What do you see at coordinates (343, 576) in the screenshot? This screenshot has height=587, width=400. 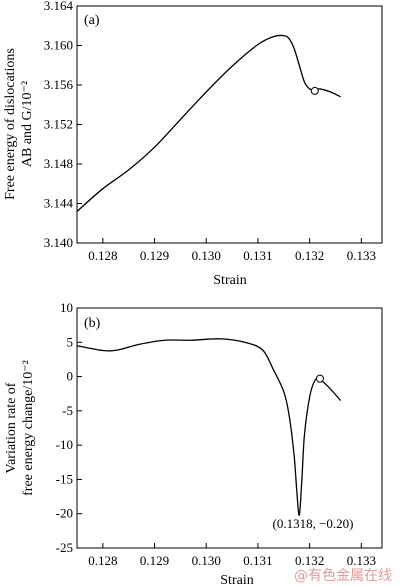 I see `watermark: @有色金属在线` at bounding box center [343, 576].